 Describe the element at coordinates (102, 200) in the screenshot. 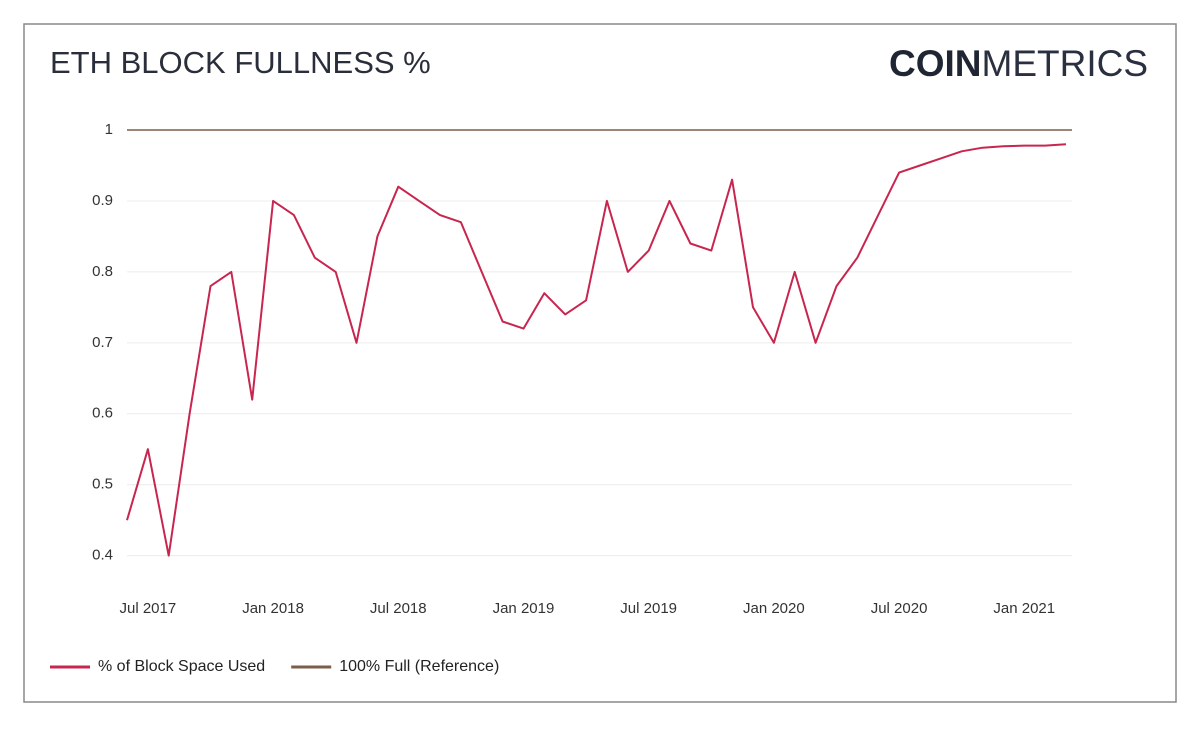

I see `y-tick-label: 0.9` at that location.